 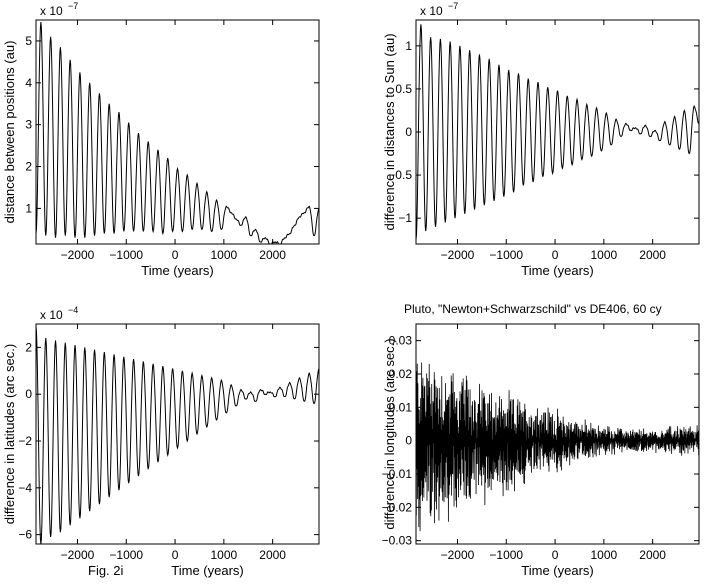 I want to click on y-tick-label: −2, so click(x=25, y=441).